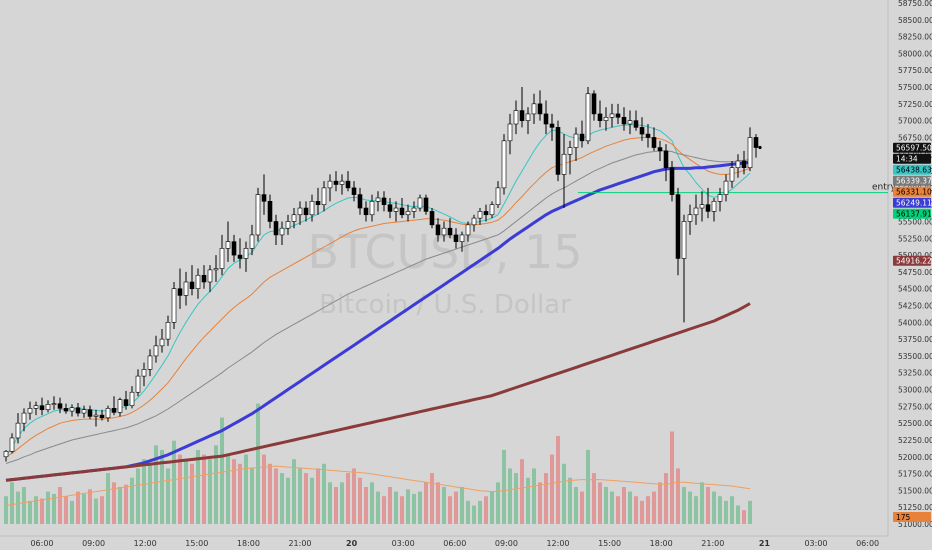  I want to click on y-tick-label: 58750.00, so click(915, 4).